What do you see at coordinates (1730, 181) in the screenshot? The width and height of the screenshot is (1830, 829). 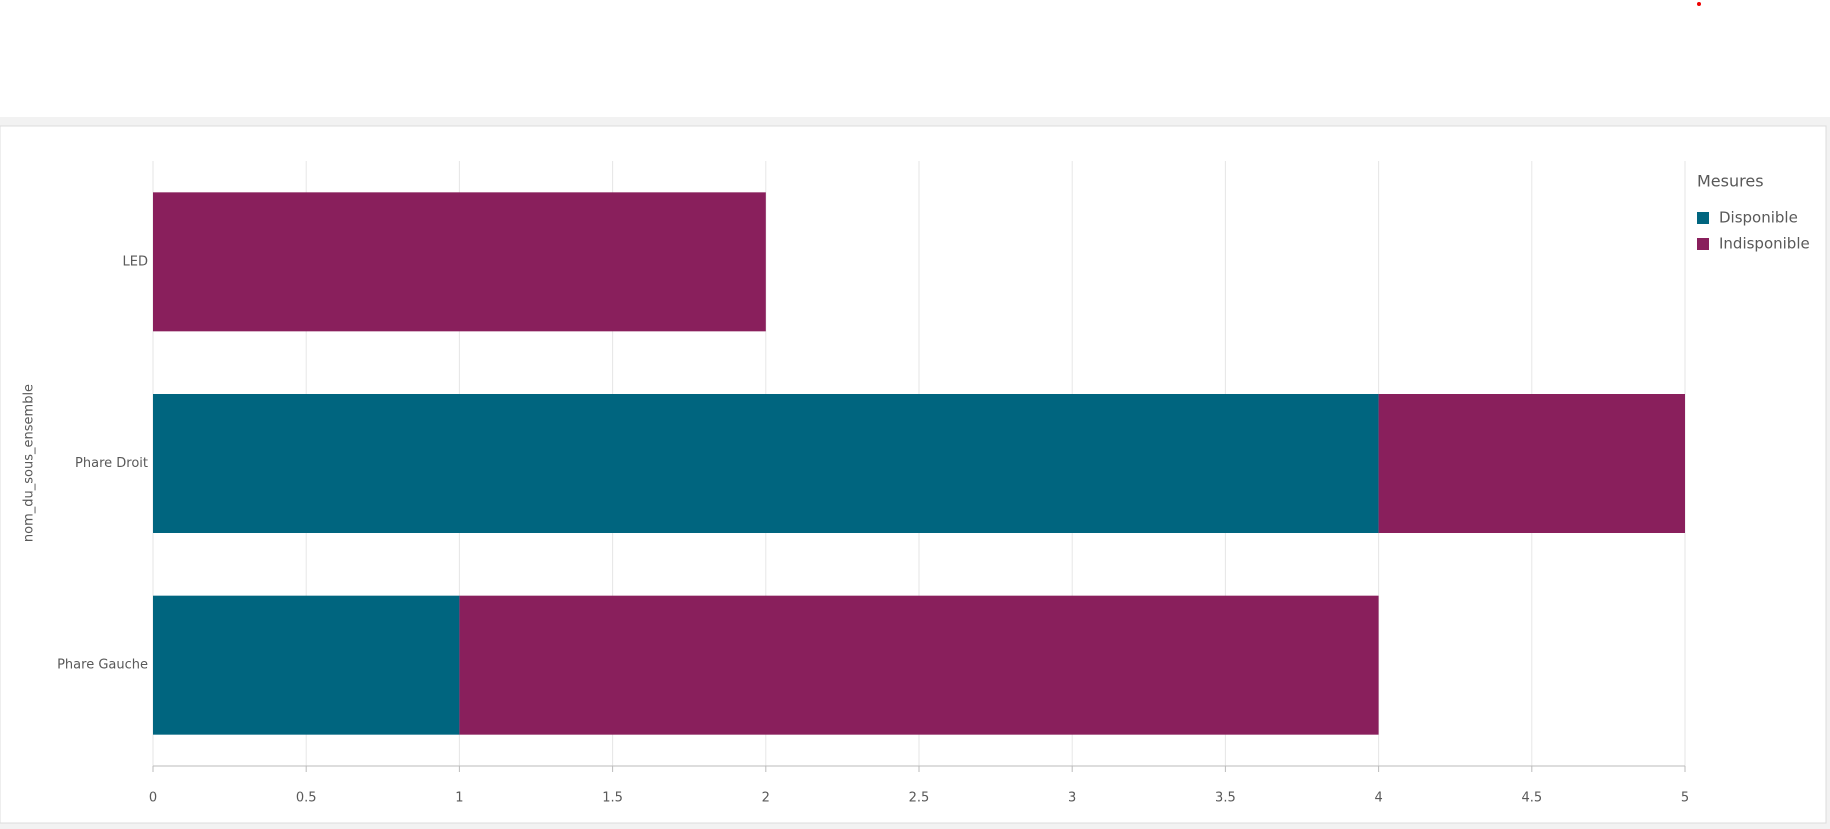 I see `legend-title: Mesures` at bounding box center [1730, 181].